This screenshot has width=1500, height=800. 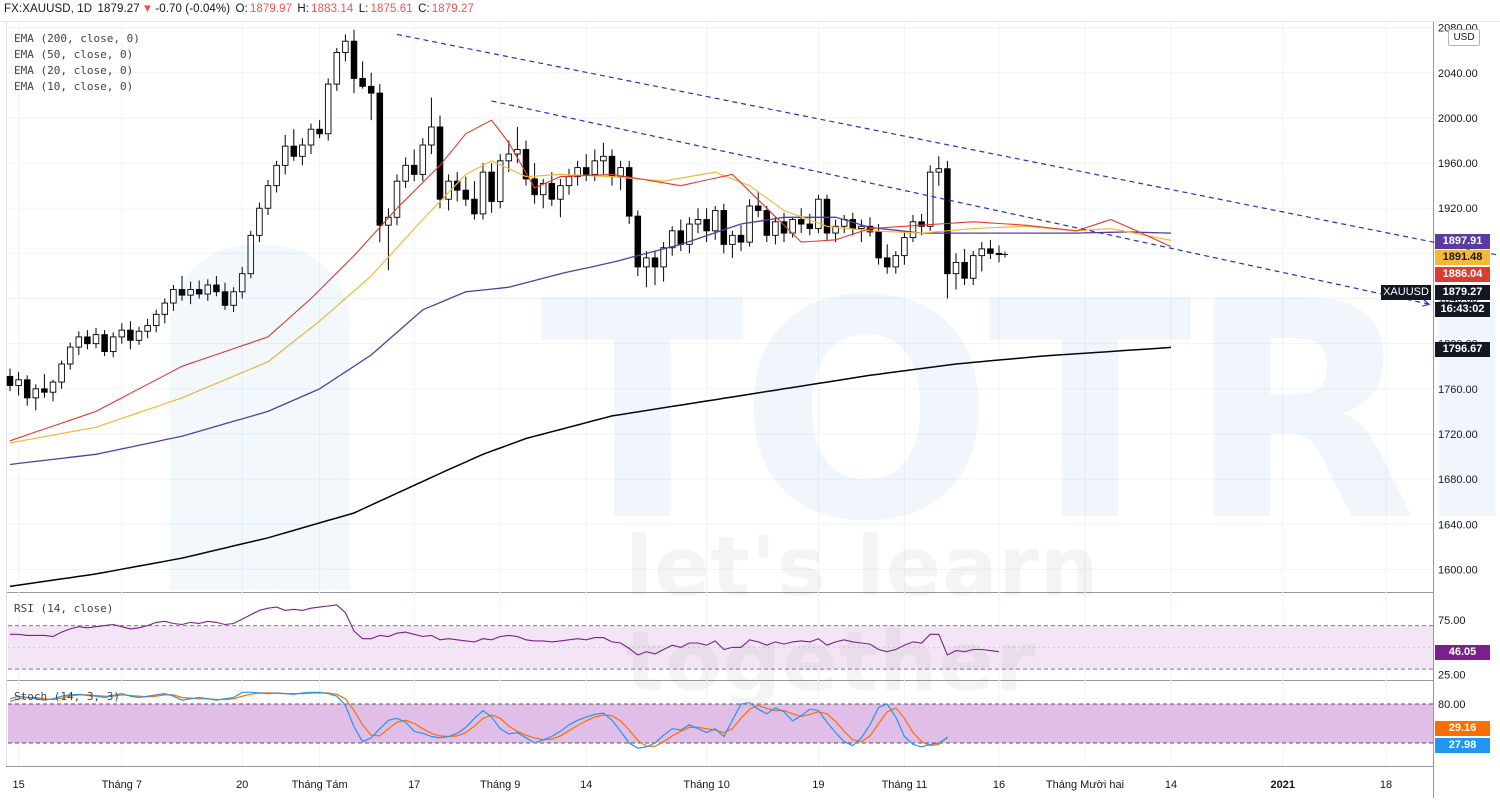 I want to click on ema10-price-tag: 1886.04, so click(x=1462, y=274).